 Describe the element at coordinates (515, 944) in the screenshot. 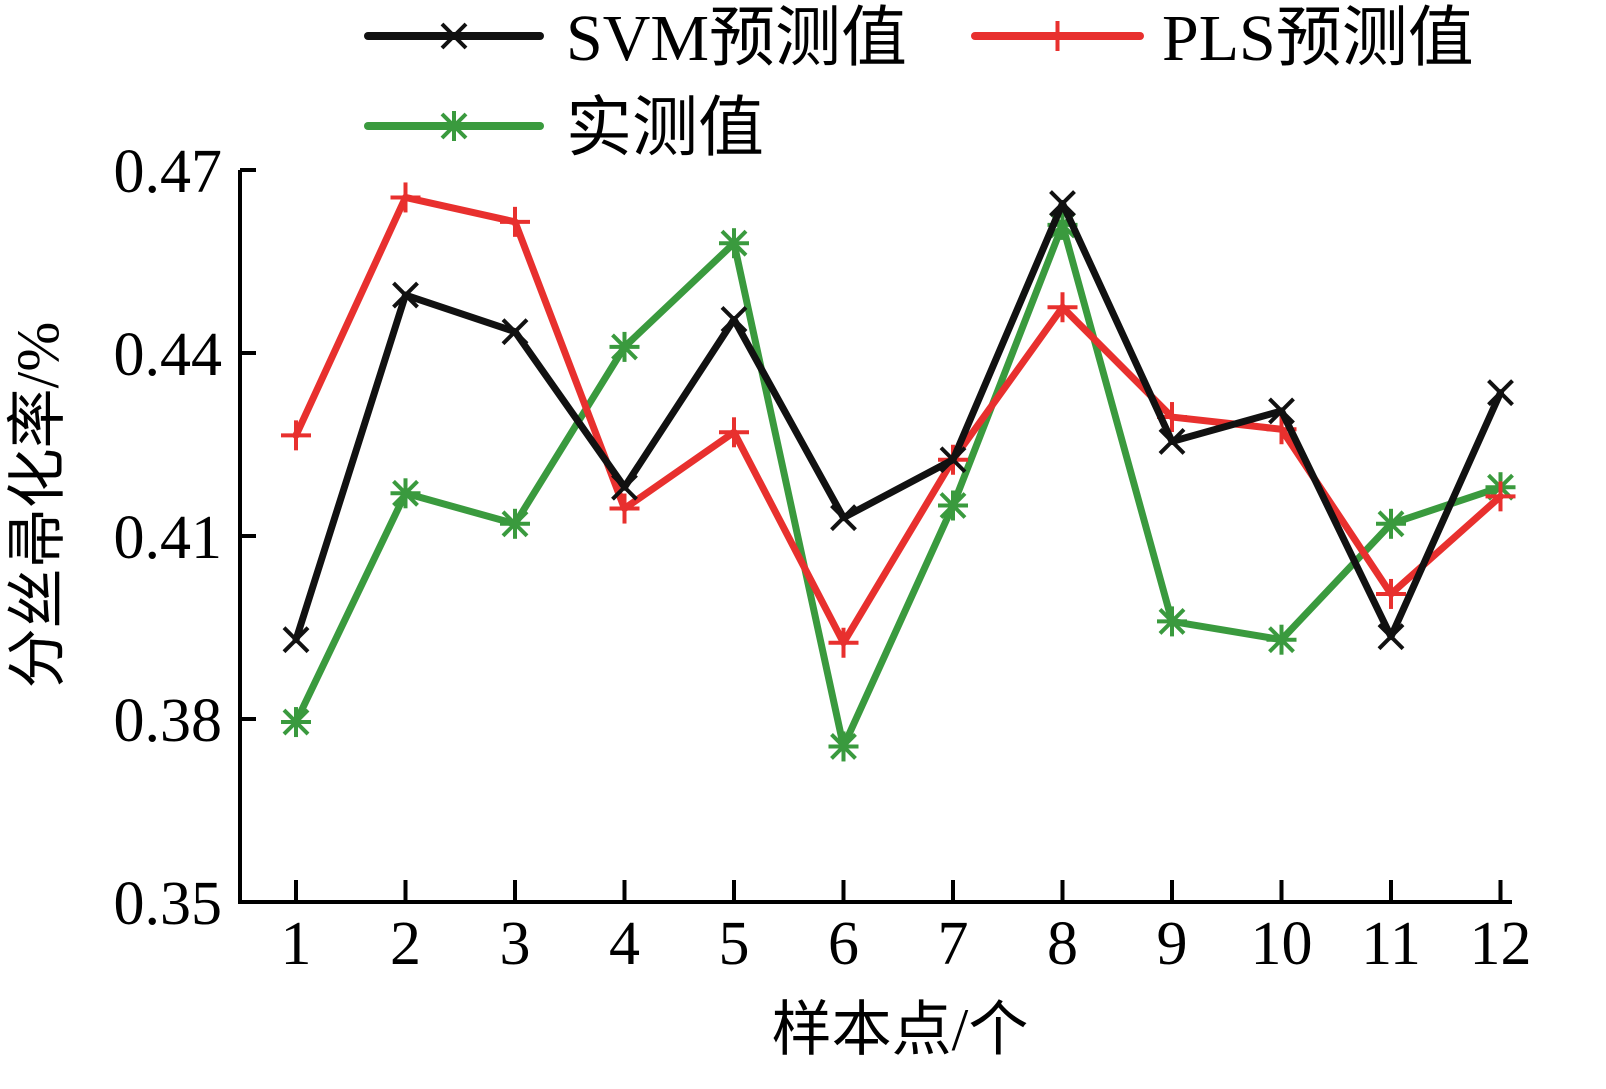

I see `x-tick-label: 3` at that location.